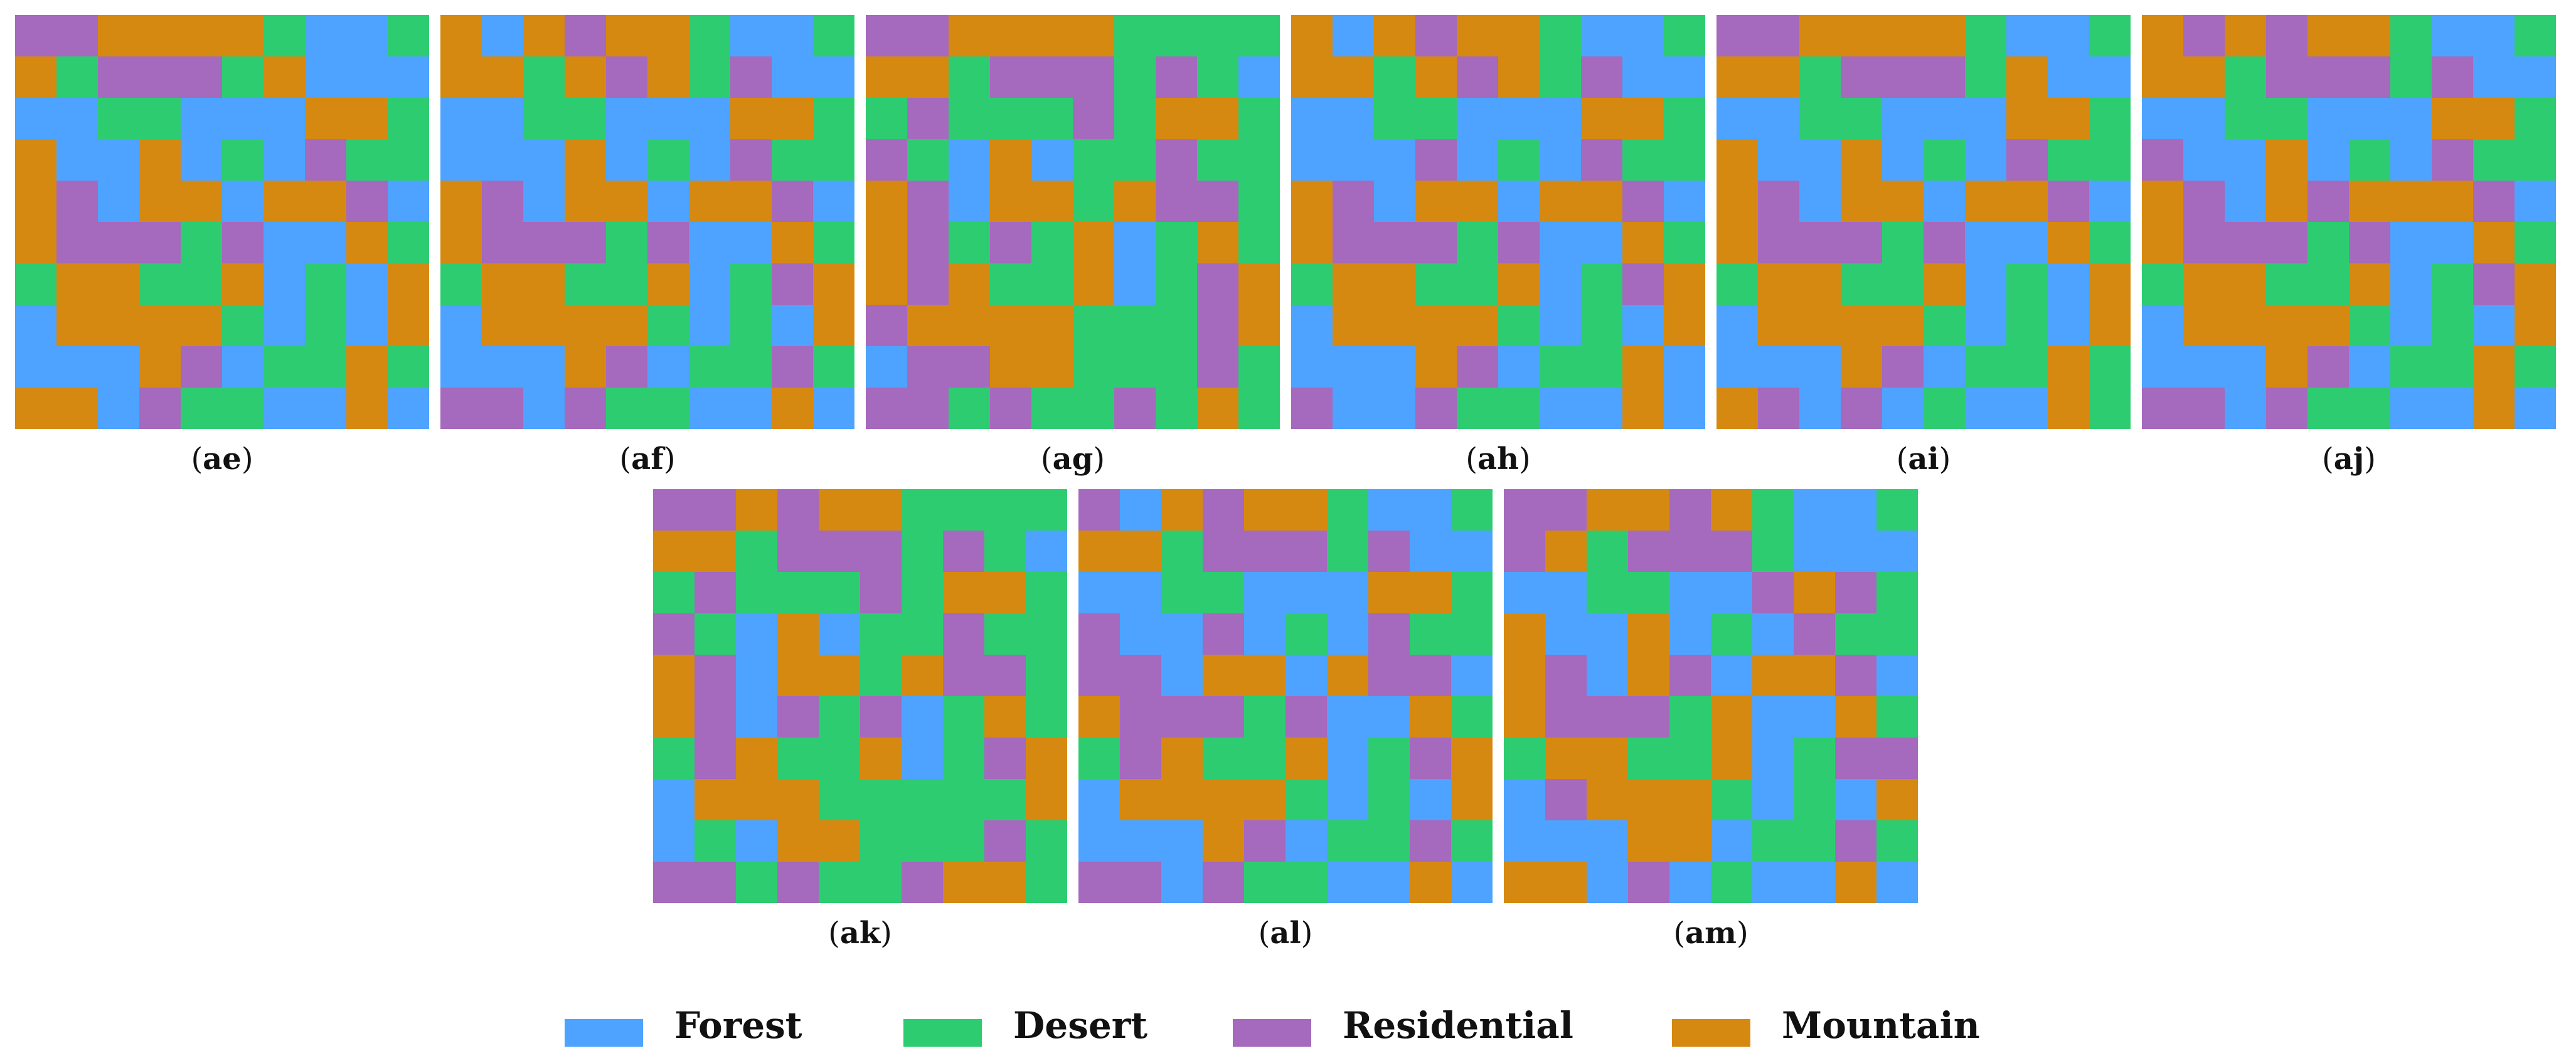 The image size is (2576, 1063). Describe the element at coordinates (1285, 934) in the screenshot. I see `panel-caption-al: (al)` at that location.